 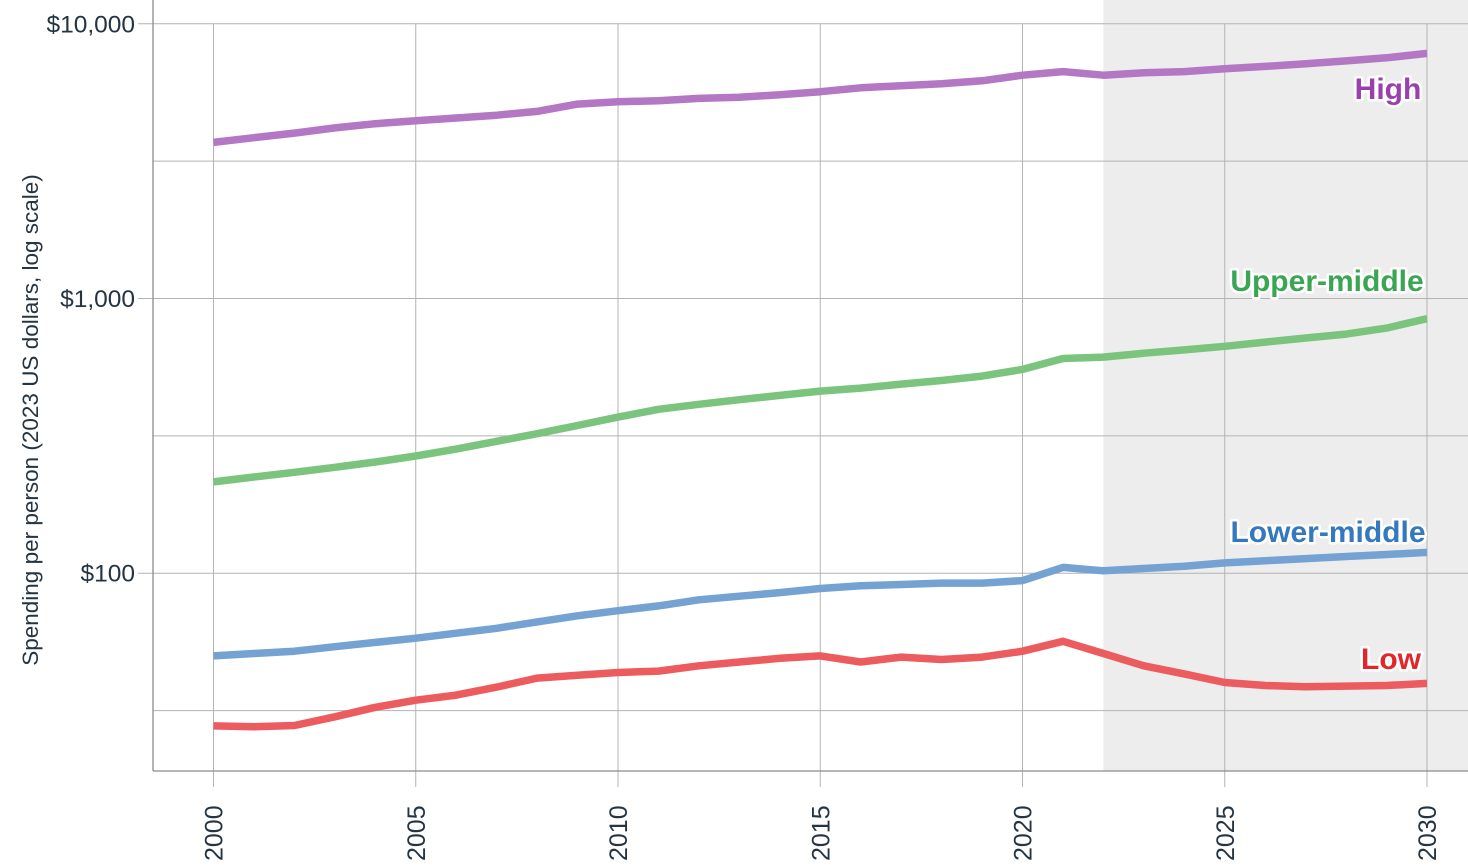 What do you see at coordinates (821, 833) in the screenshot?
I see `x-tick-label: 2015` at bounding box center [821, 833].